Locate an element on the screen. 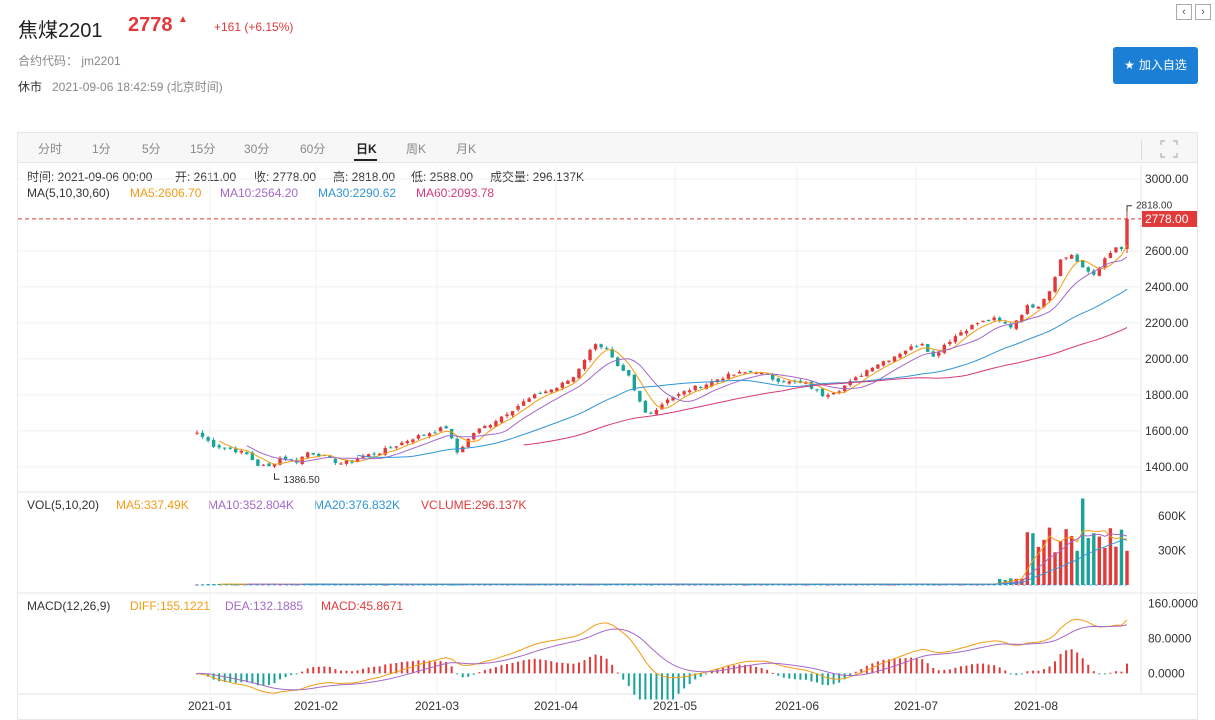 The image size is (1215, 720). market-status: 休市 is located at coordinates (30, 87).